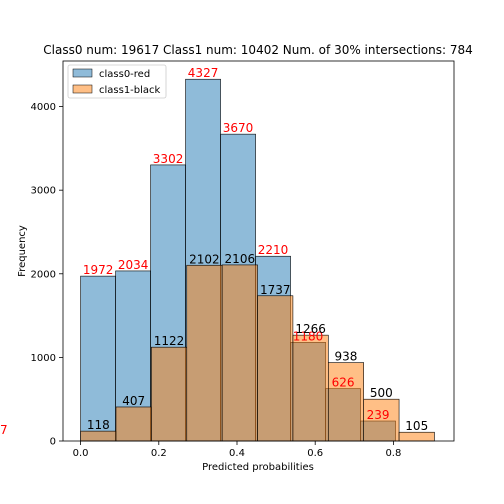 The width and height of the screenshot is (504, 504). I want to click on data-label-class1-9: 105, so click(416, 426).